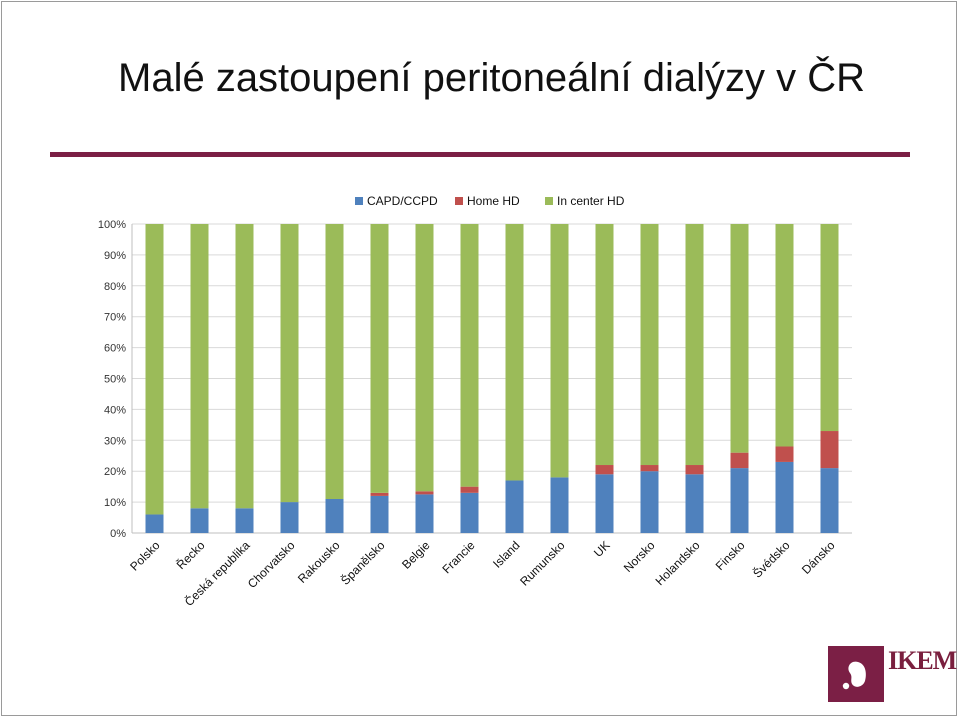 Image resolution: width=960 pixels, height=719 pixels. I want to click on x-tick-label: Francie, so click(458, 557).